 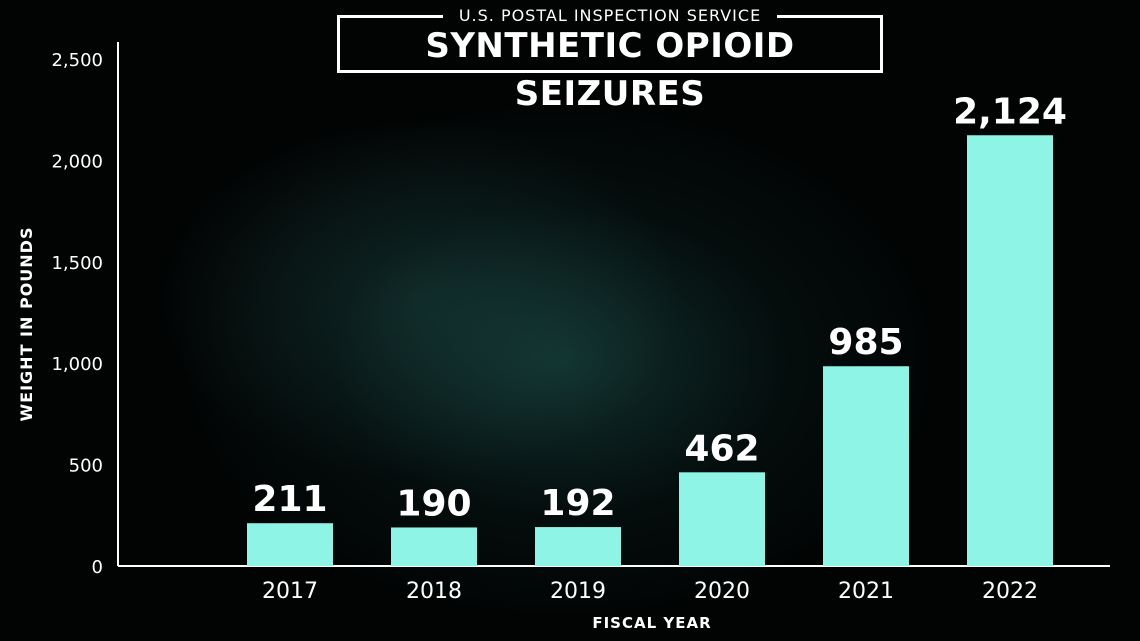 What do you see at coordinates (652, 623) in the screenshot?
I see `x-axis-label: FISCAL YEAR` at bounding box center [652, 623].